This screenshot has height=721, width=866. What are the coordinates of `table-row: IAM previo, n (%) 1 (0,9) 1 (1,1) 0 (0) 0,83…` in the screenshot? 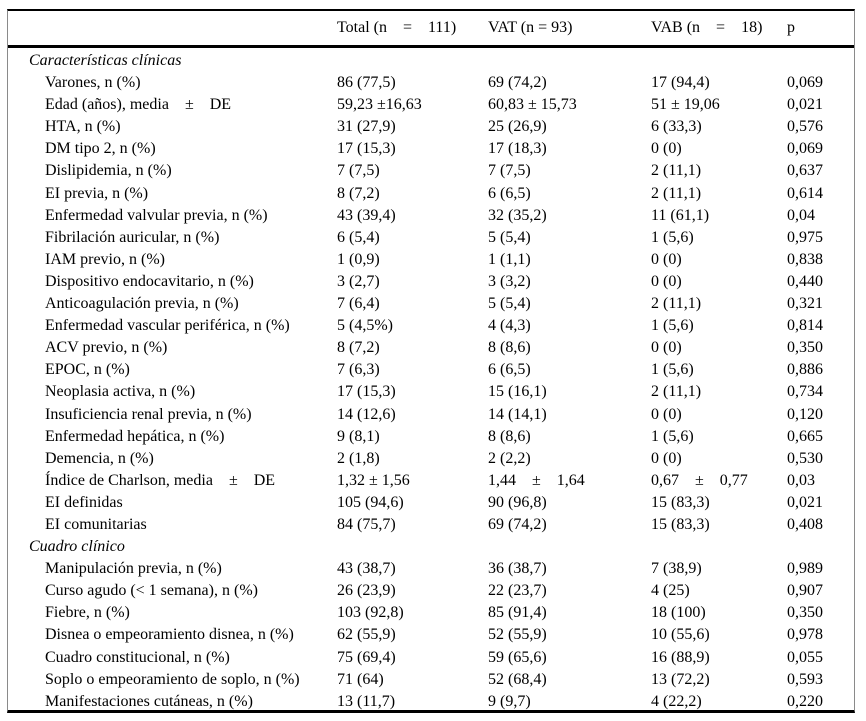 It's located at (431, 260).